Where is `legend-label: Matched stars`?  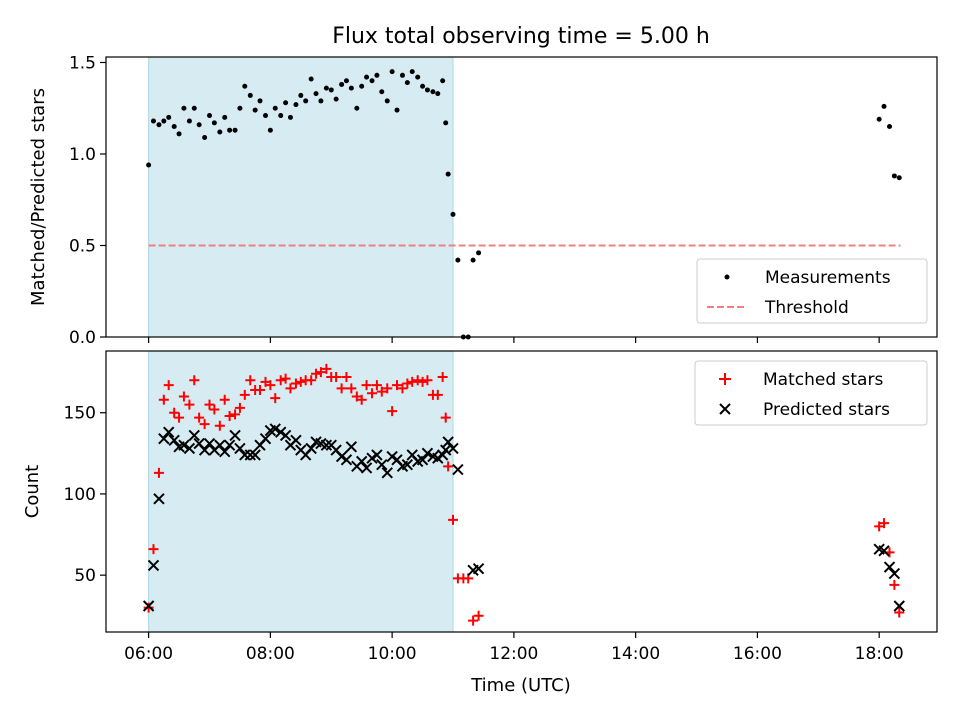 legend-label: Matched stars is located at coordinates (823, 380).